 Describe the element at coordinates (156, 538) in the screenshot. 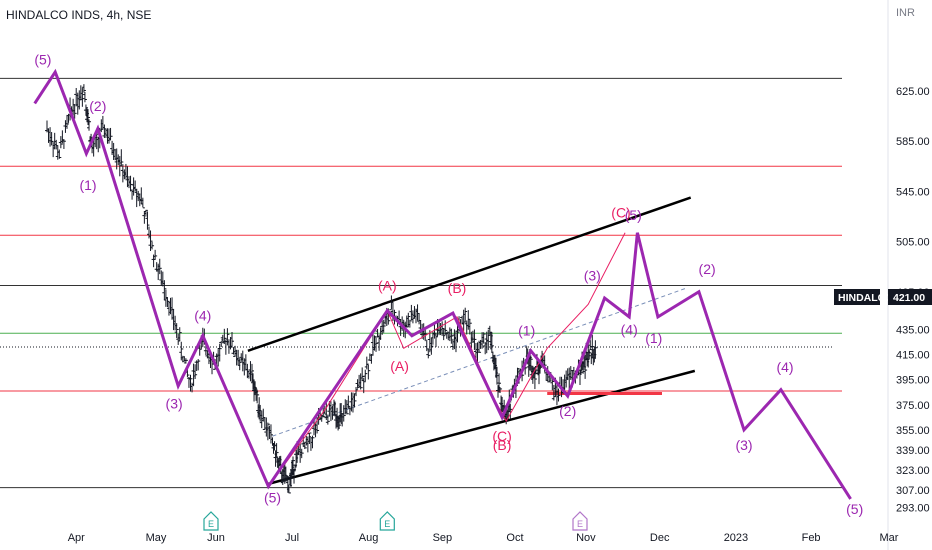

I see `x-tick-label: May` at that location.